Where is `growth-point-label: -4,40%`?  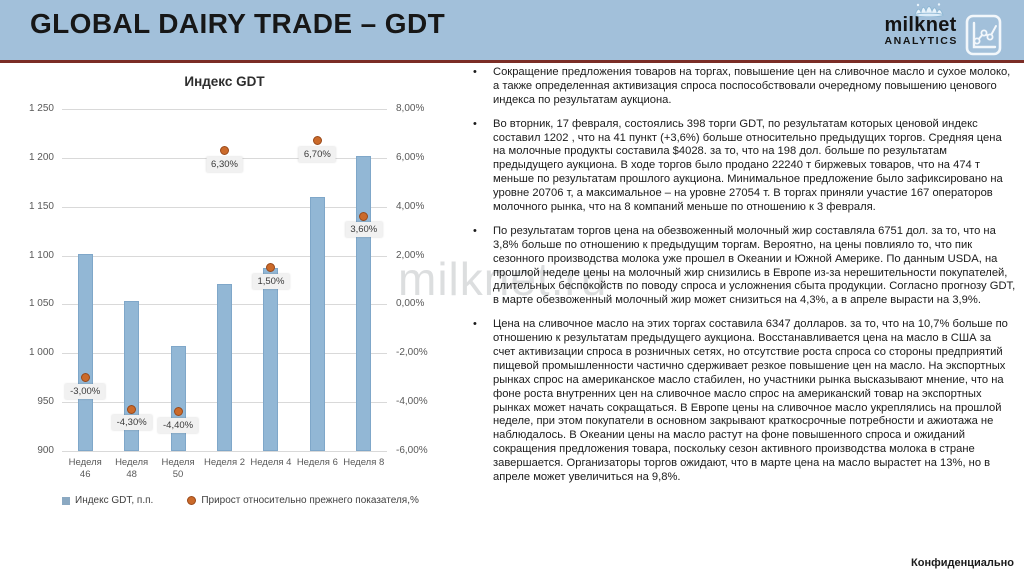 growth-point-label: -4,40% is located at coordinates (178, 425).